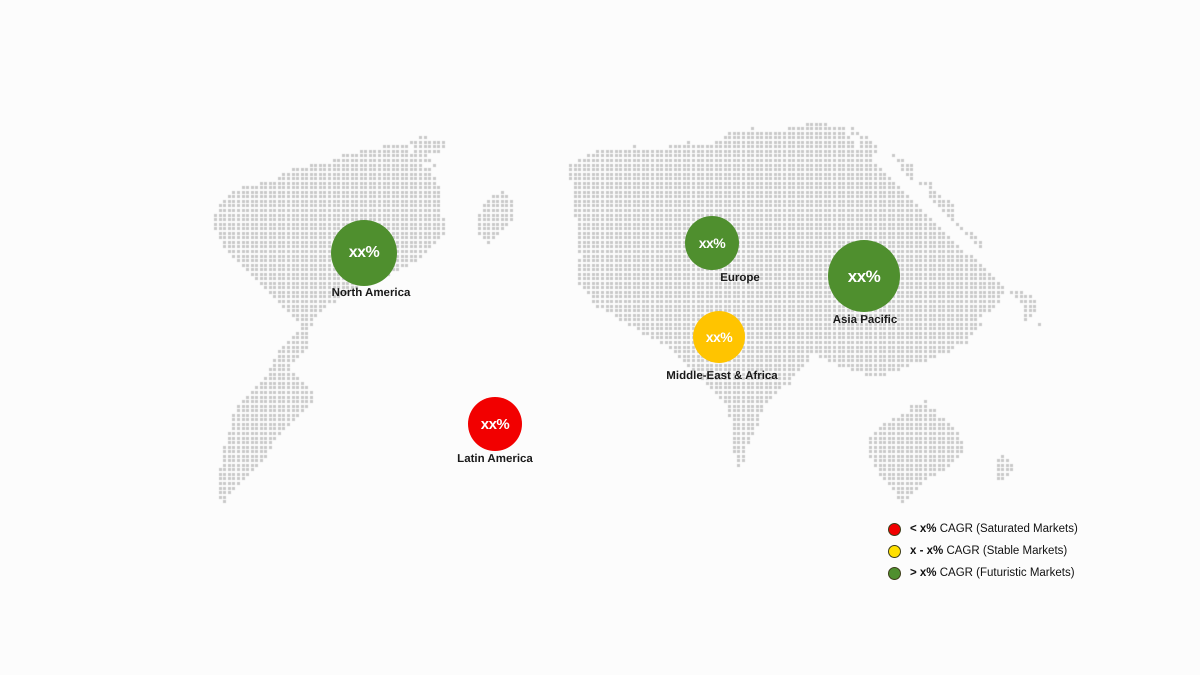 The height and width of the screenshot is (675, 1200). What do you see at coordinates (722, 376) in the screenshot?
I see `region-label-middle-east-africa: Middle-East & Africa` at bounding box center [722, 376].